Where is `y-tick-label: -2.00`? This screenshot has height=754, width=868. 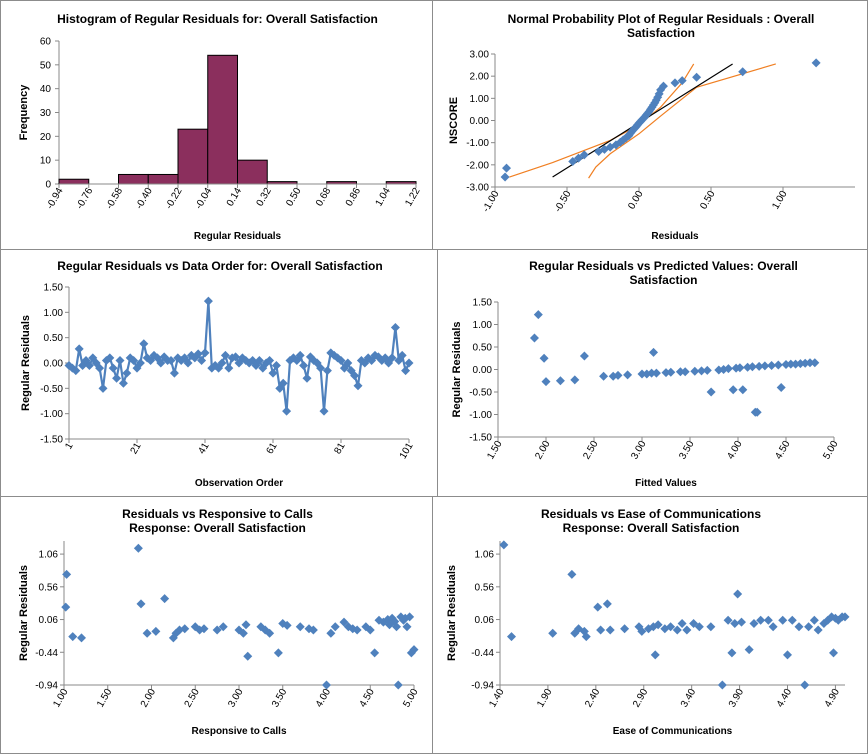 y-tick-label: -2.00 is located at coordinates (477, 165).